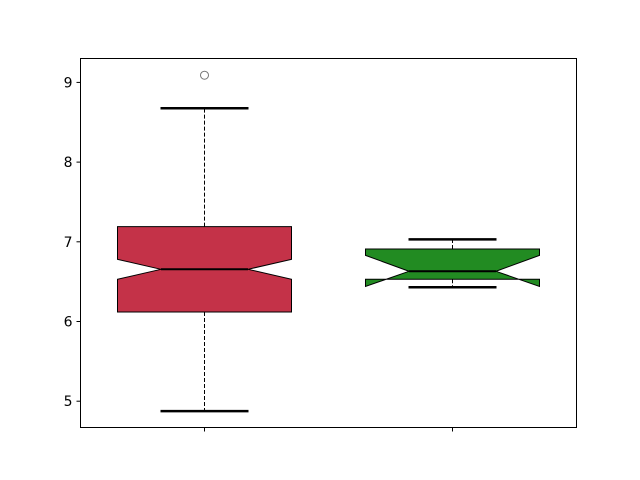  What do you see at coordinates (68, 243) in the screenshot?
I see `y-tick-label: 7` at bounding box center [68, 243].